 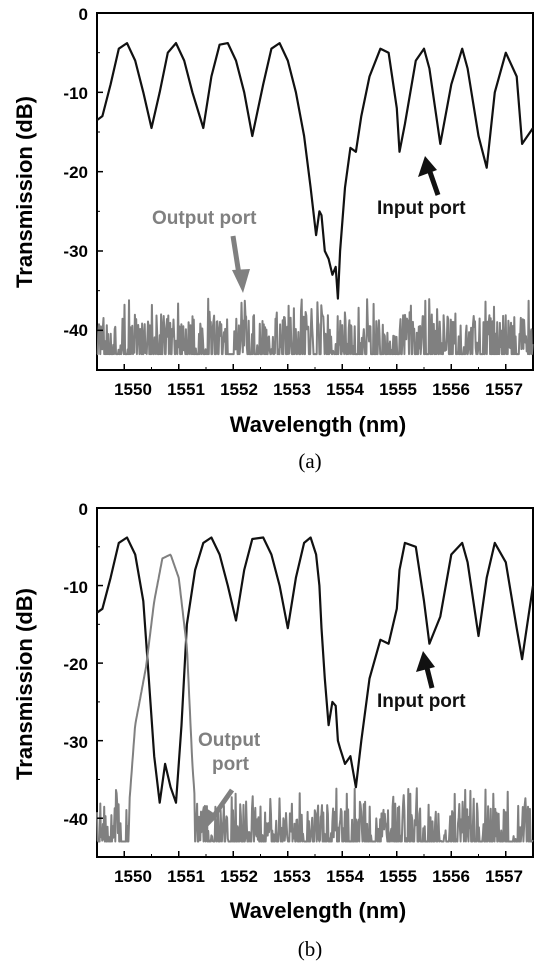 I want to click on output-port-label: Output port, so click(x=204, y=218).